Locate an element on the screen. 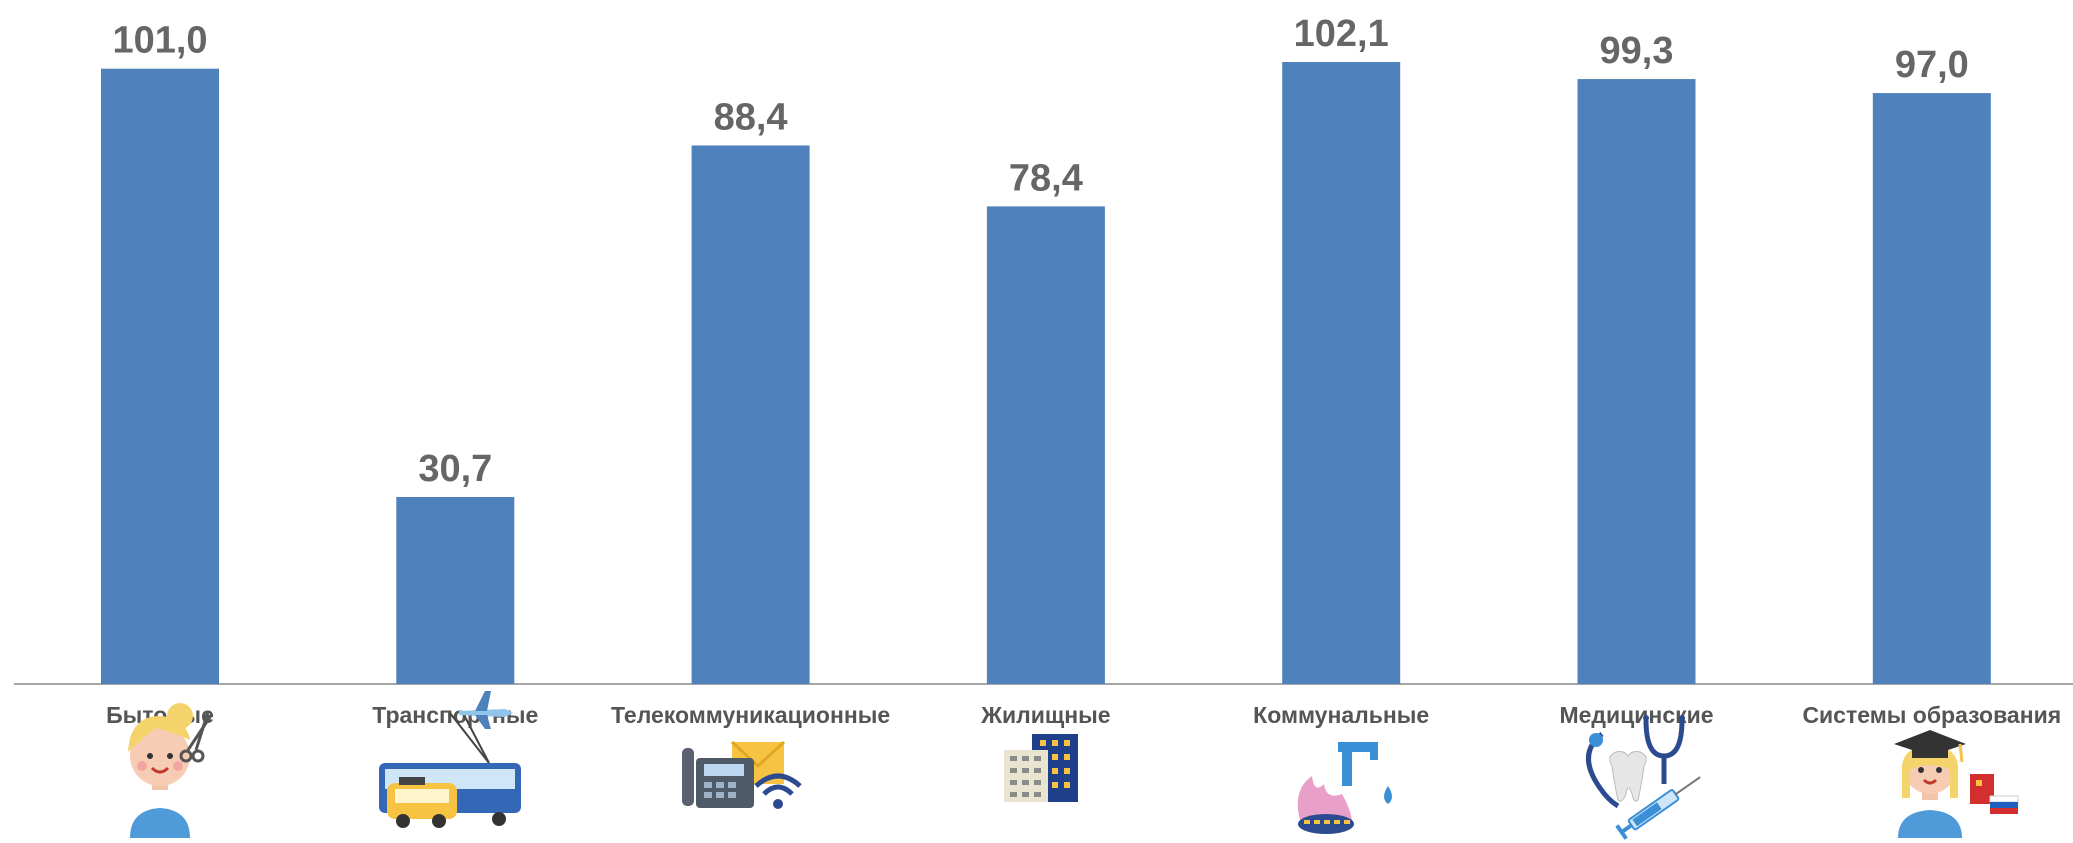 The image size is (2073, 843). category-label: Коммунальные is located at coordinates (1341, 715).